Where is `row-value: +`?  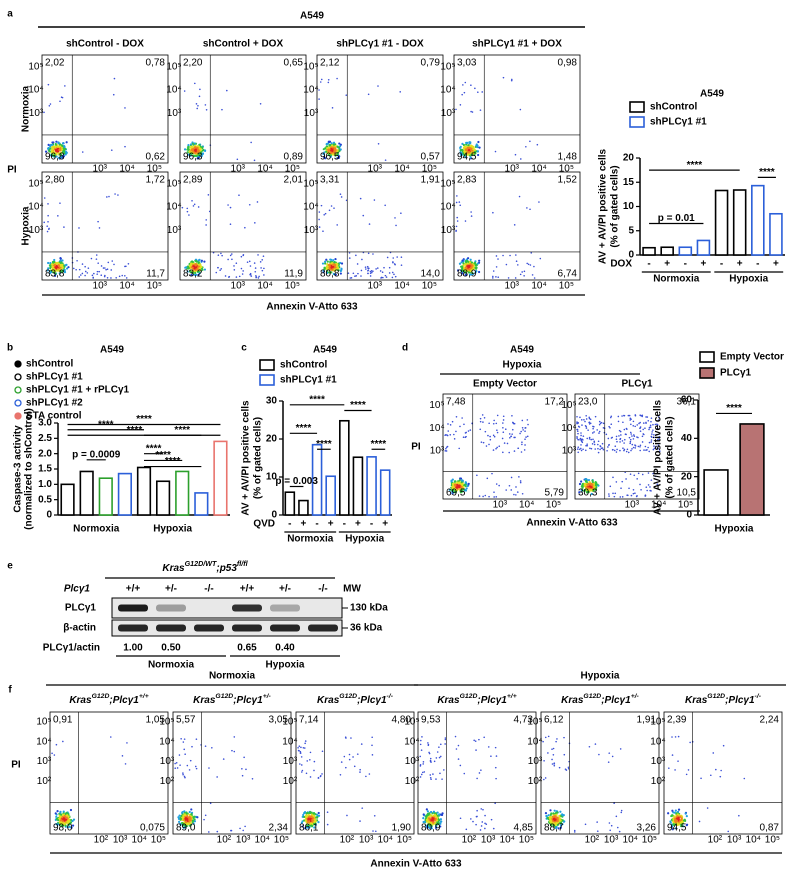 row-value: + is located at coordinates (740, 264).